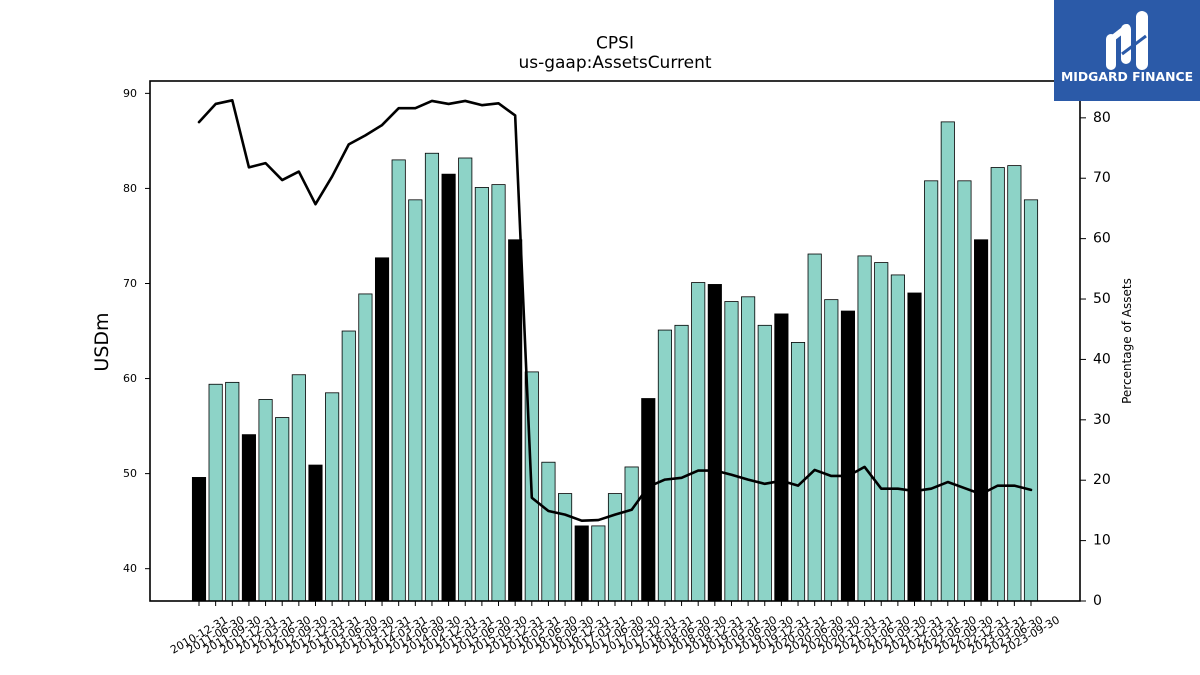 This screenshot has height=675, width=1200. What do you see at coordinates (136, 331) in the screenshot?
I see `left-y-axis: 40 50 60 70 80 90` at bounding box center [136, 331].